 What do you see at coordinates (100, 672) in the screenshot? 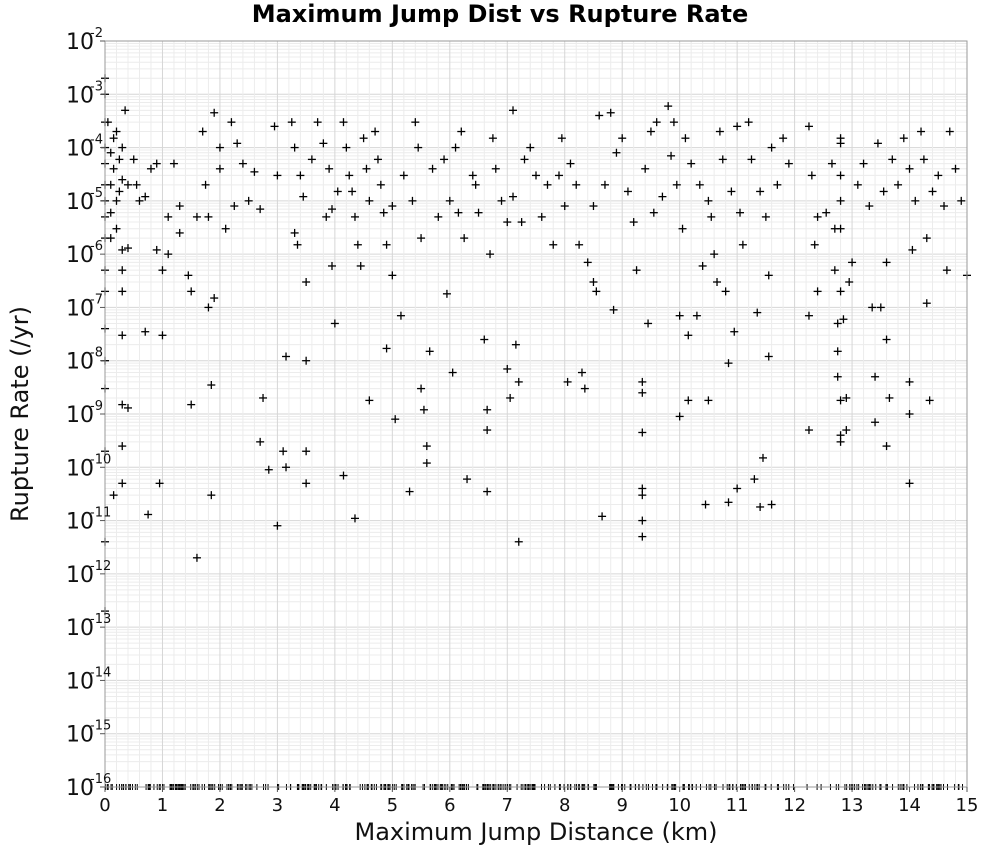
I see `y-tick-label-exp: -14` at bounding box center [100, 672].